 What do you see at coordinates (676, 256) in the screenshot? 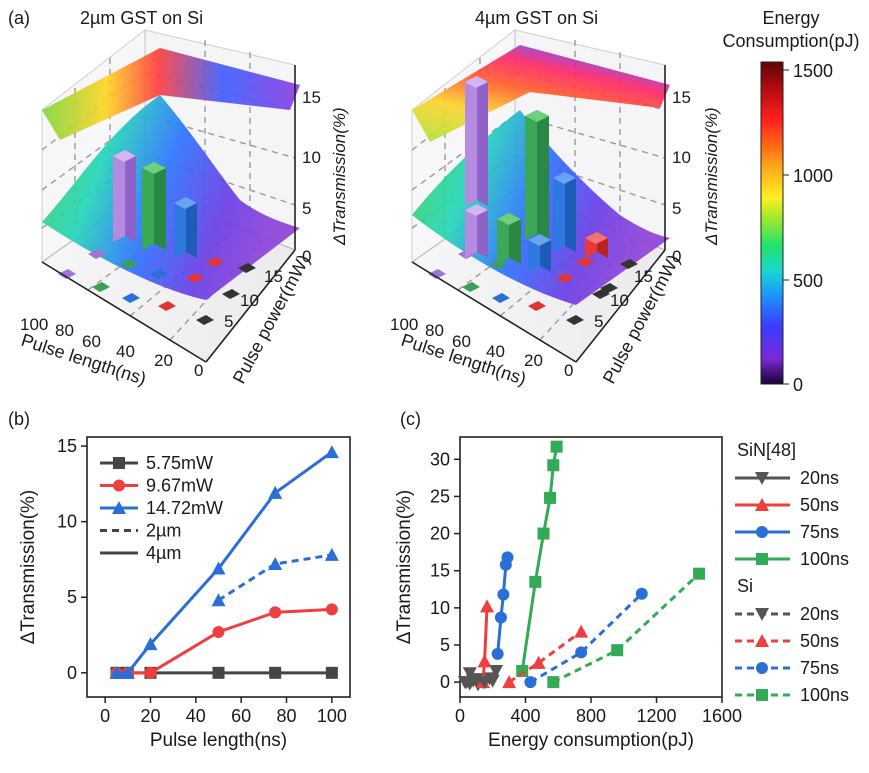
I see `panel-a-right-ztick: 0` at bounding box center [676, 256].